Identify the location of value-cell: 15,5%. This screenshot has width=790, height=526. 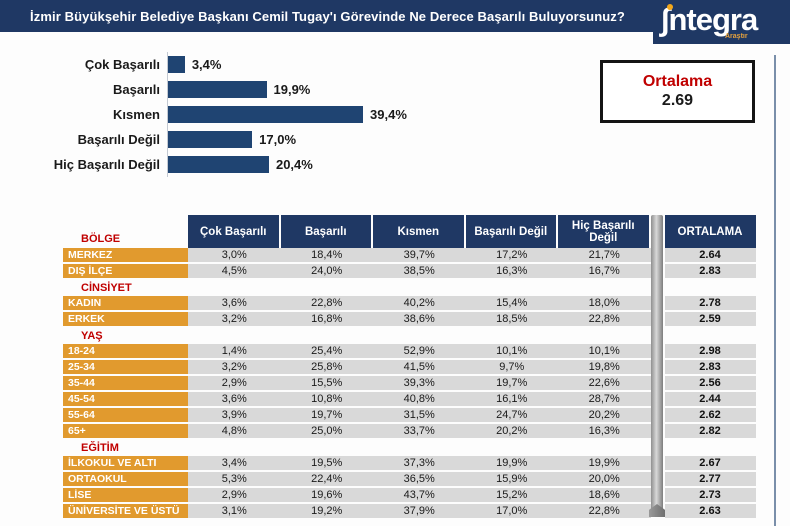
(326, 384).